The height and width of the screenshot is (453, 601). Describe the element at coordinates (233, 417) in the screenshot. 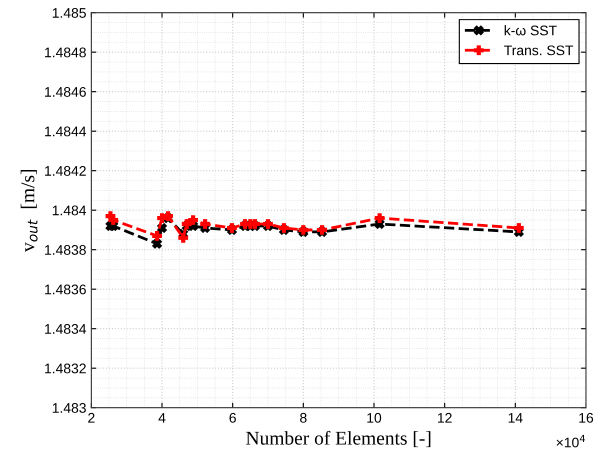

I see `x-tick-label: 6` at that location.